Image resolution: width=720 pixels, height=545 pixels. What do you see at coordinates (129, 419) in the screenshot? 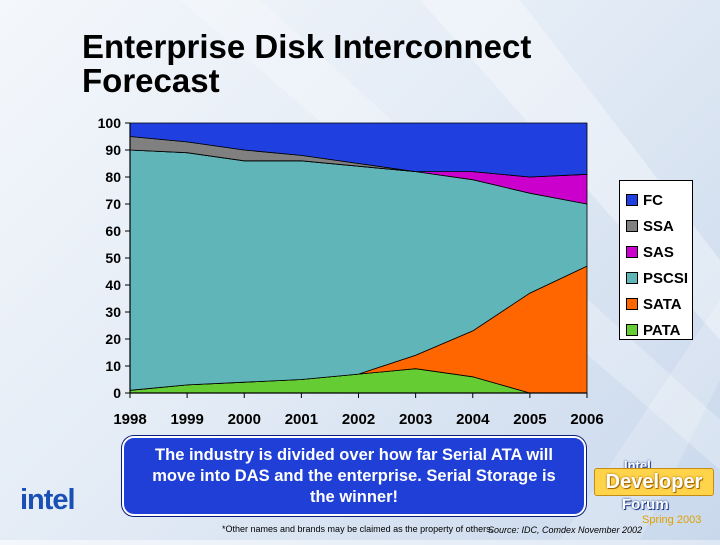
I see `x-tick-label: 1998` at bounding box center [129, 419].